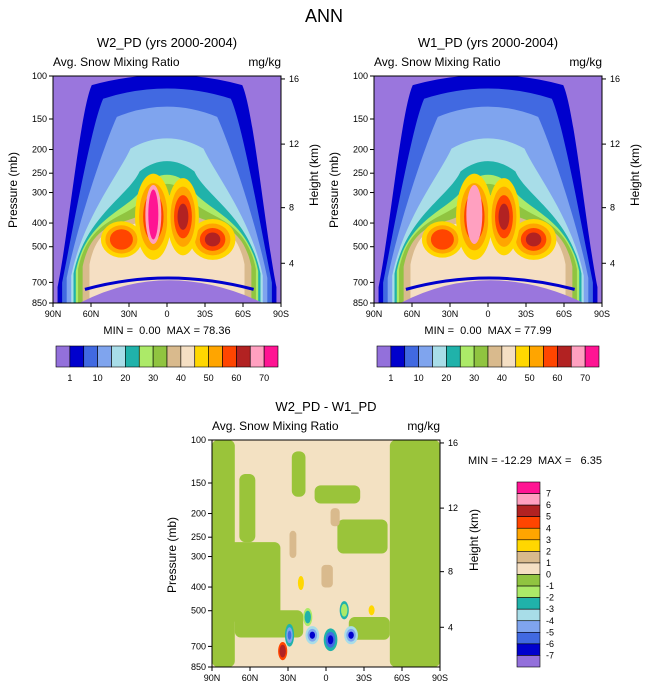 This screenshot has height=694, width=648. I want to click on x-tick-label: 0, so click(166, 314).